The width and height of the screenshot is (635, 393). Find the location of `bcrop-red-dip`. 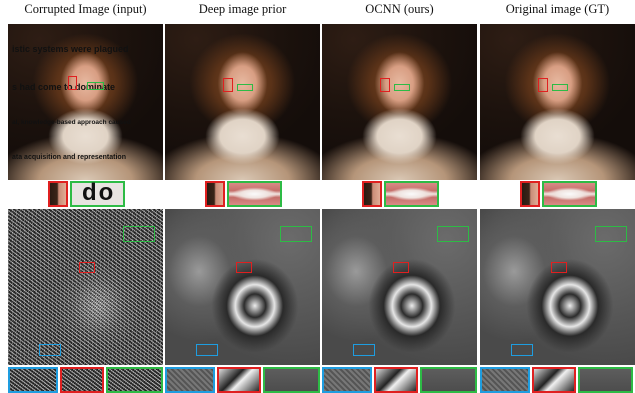

bcrop-red-dip is located at coordinates (239, 380).